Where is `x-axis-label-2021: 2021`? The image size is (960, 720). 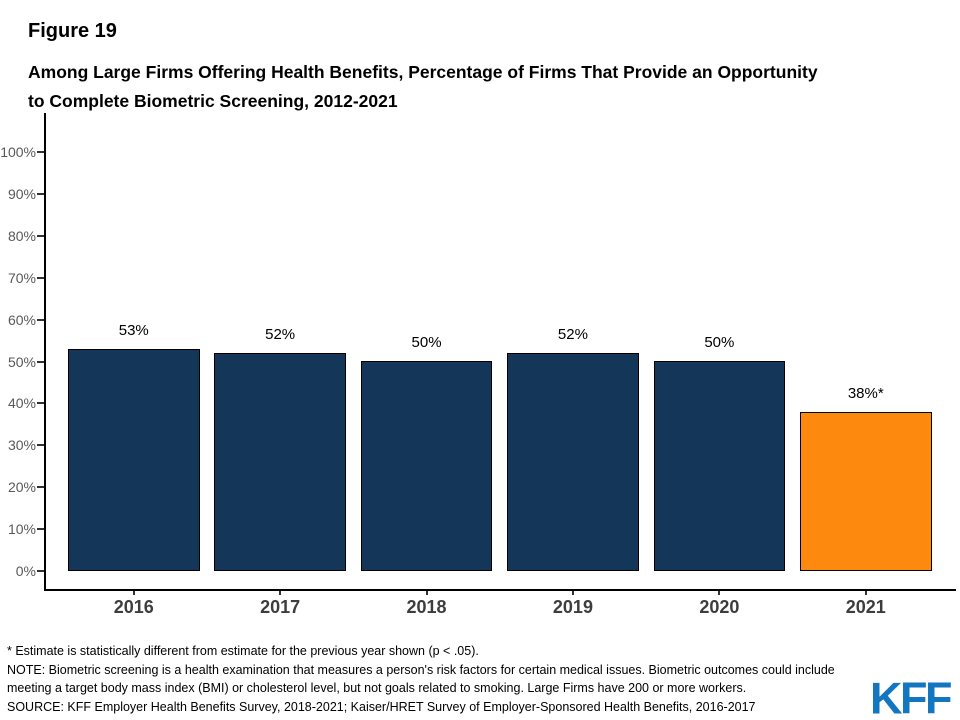
x-axis-label-2021: 2021 is located at coordinates (865, 607).